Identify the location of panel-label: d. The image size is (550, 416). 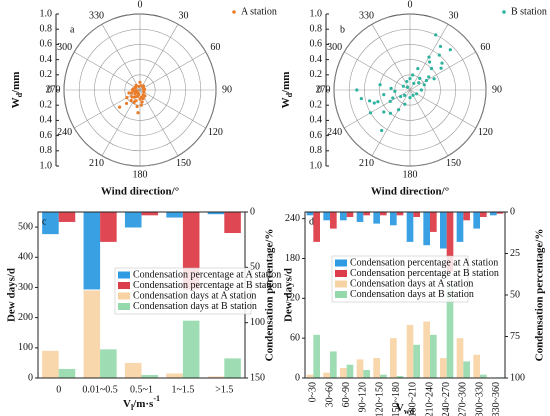
(311, 221).